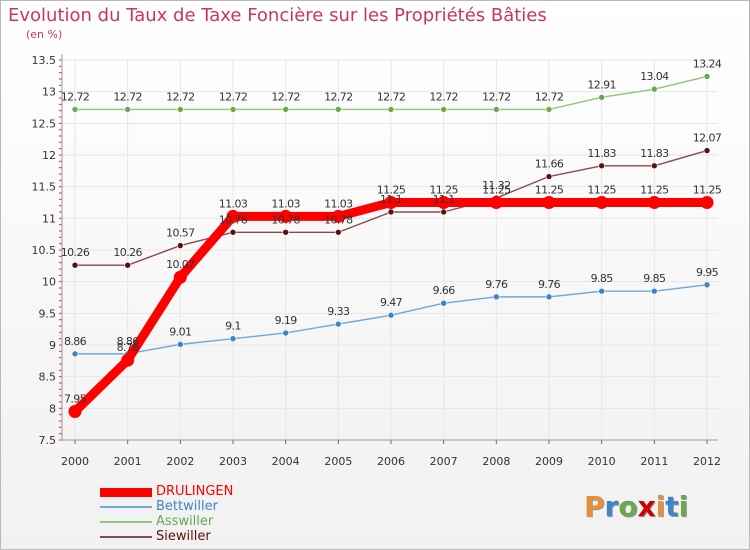 Image resolution: width=750 pixels, height=550 pixels. I want to click on y-tick-label: 10, so click(49, 282).